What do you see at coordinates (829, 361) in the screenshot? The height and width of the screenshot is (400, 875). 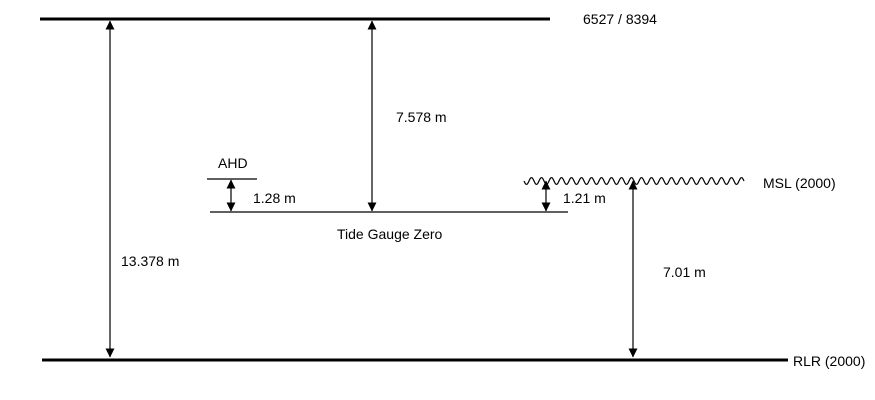 I see `rlr-label: RLR (2000)` at bounding box center [829, 361].